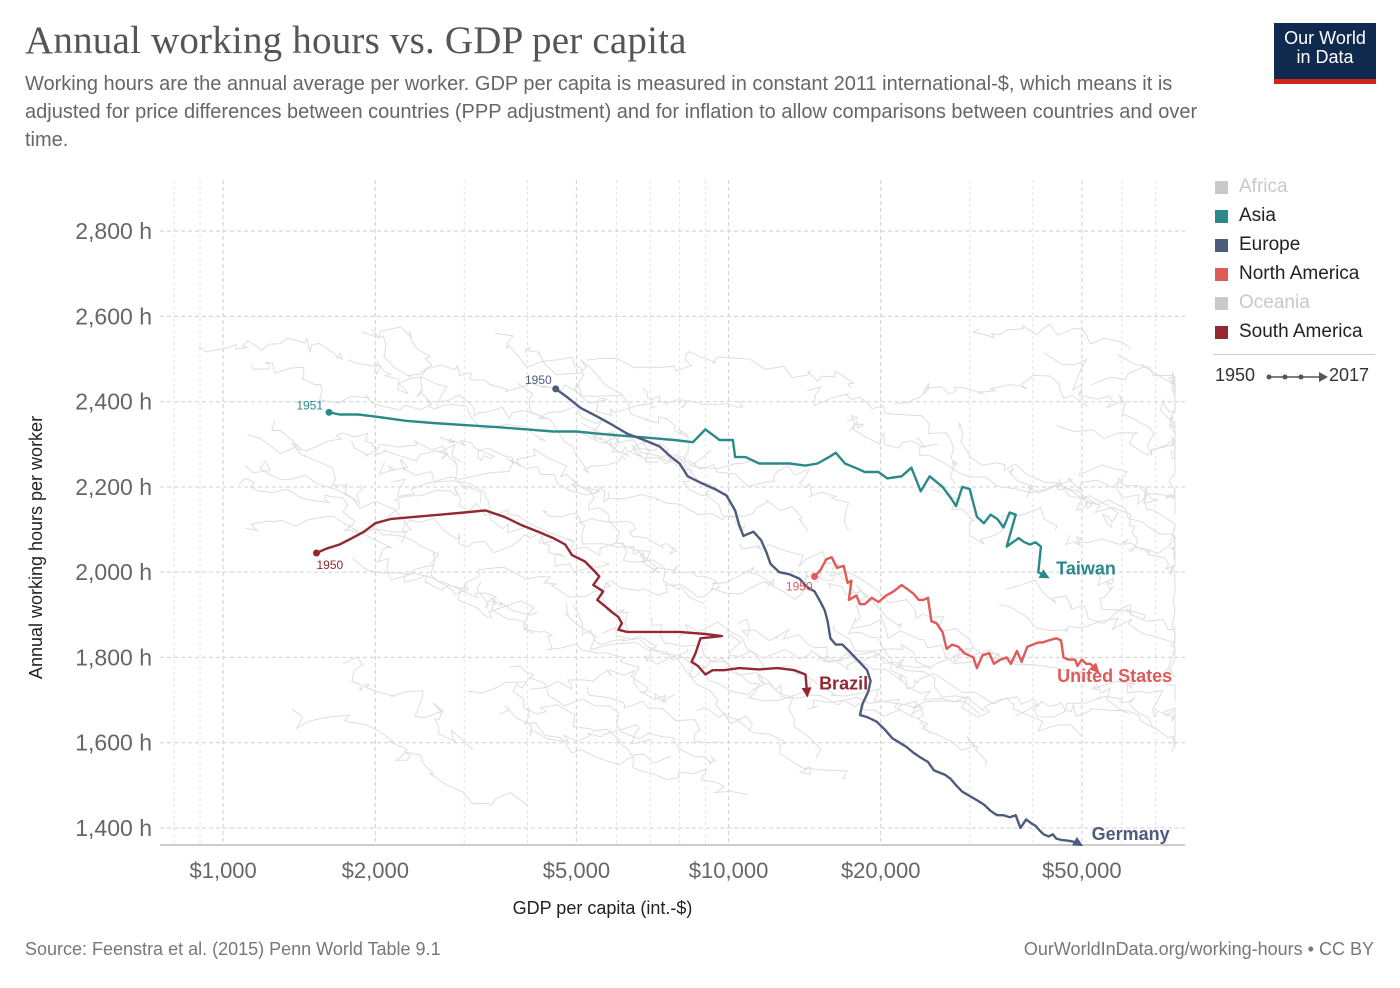 The width and height of the screenshot is (1400, 988). Describe the element at coordinates (1298, 218) in the screenshot. I see `legend-item-asia: Asia` at that location.